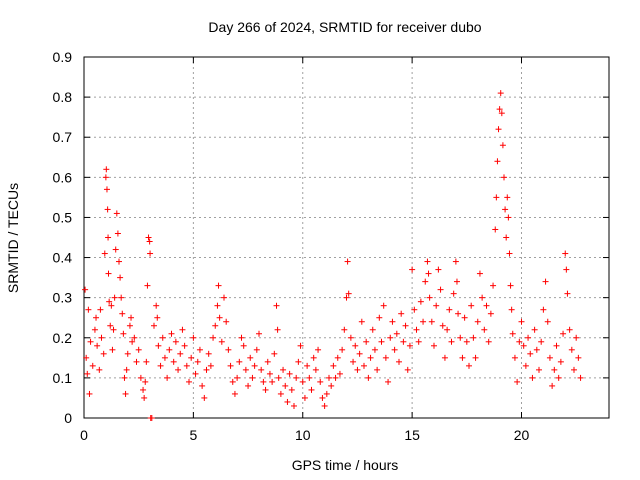 Image resolution: width=640 pixels, height=480 pixels. What do you see at coordinates (522, 435) in the screenshot?
I see `x-tick-label: 20` at bounding box center [522, 435].